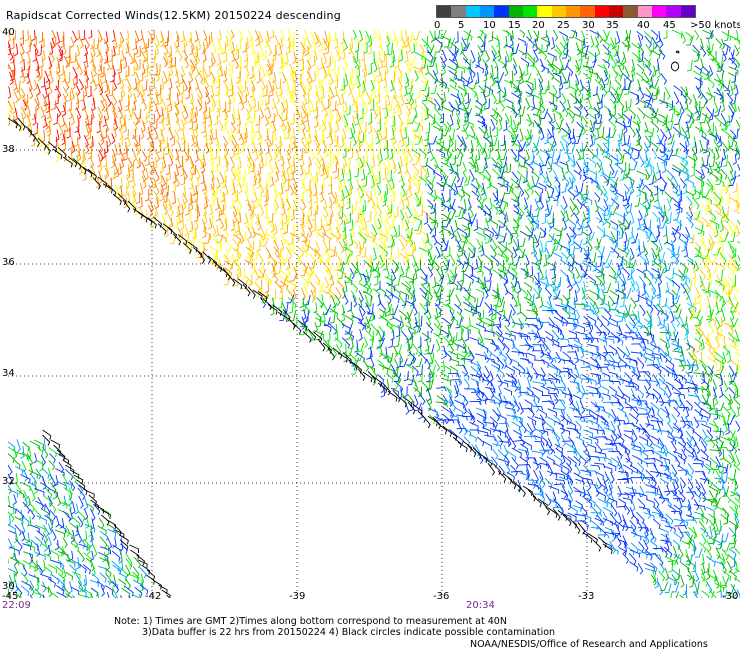 The image size is (740, 650). What do you see at coordinates (437, 25) in the screenshot?
I see `scale-label: 0` at bounding box center [437, 25].